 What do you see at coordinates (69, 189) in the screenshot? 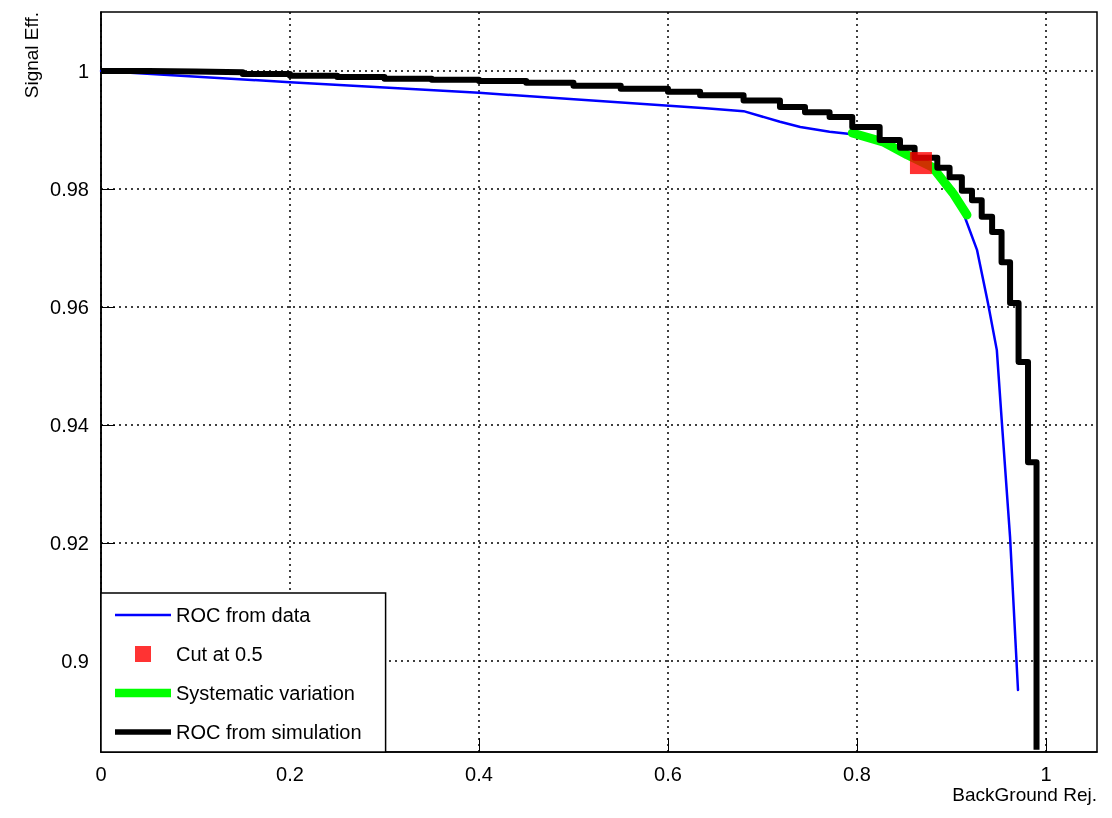
I see `y-tick-label: 0.98` at bounding box center [69, 189].